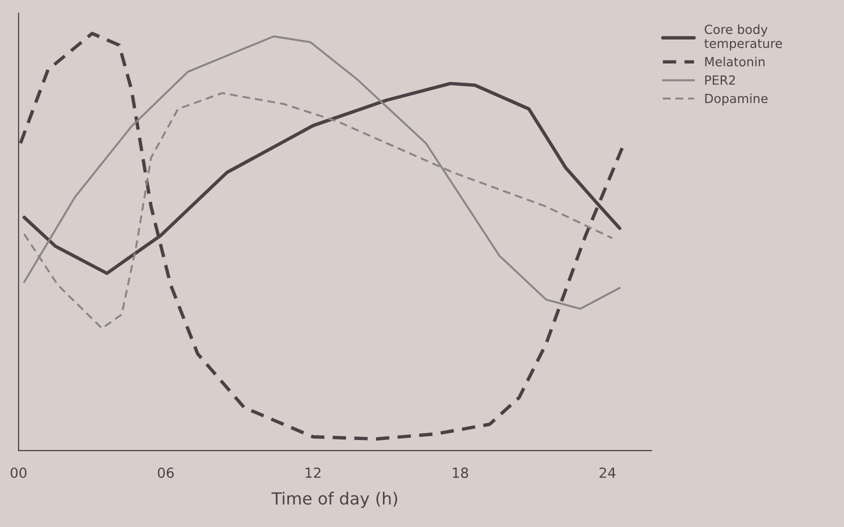  Describe the element at coordinates (313, 472) in the screenshot. I see `x-tick-label: 12` at that location.